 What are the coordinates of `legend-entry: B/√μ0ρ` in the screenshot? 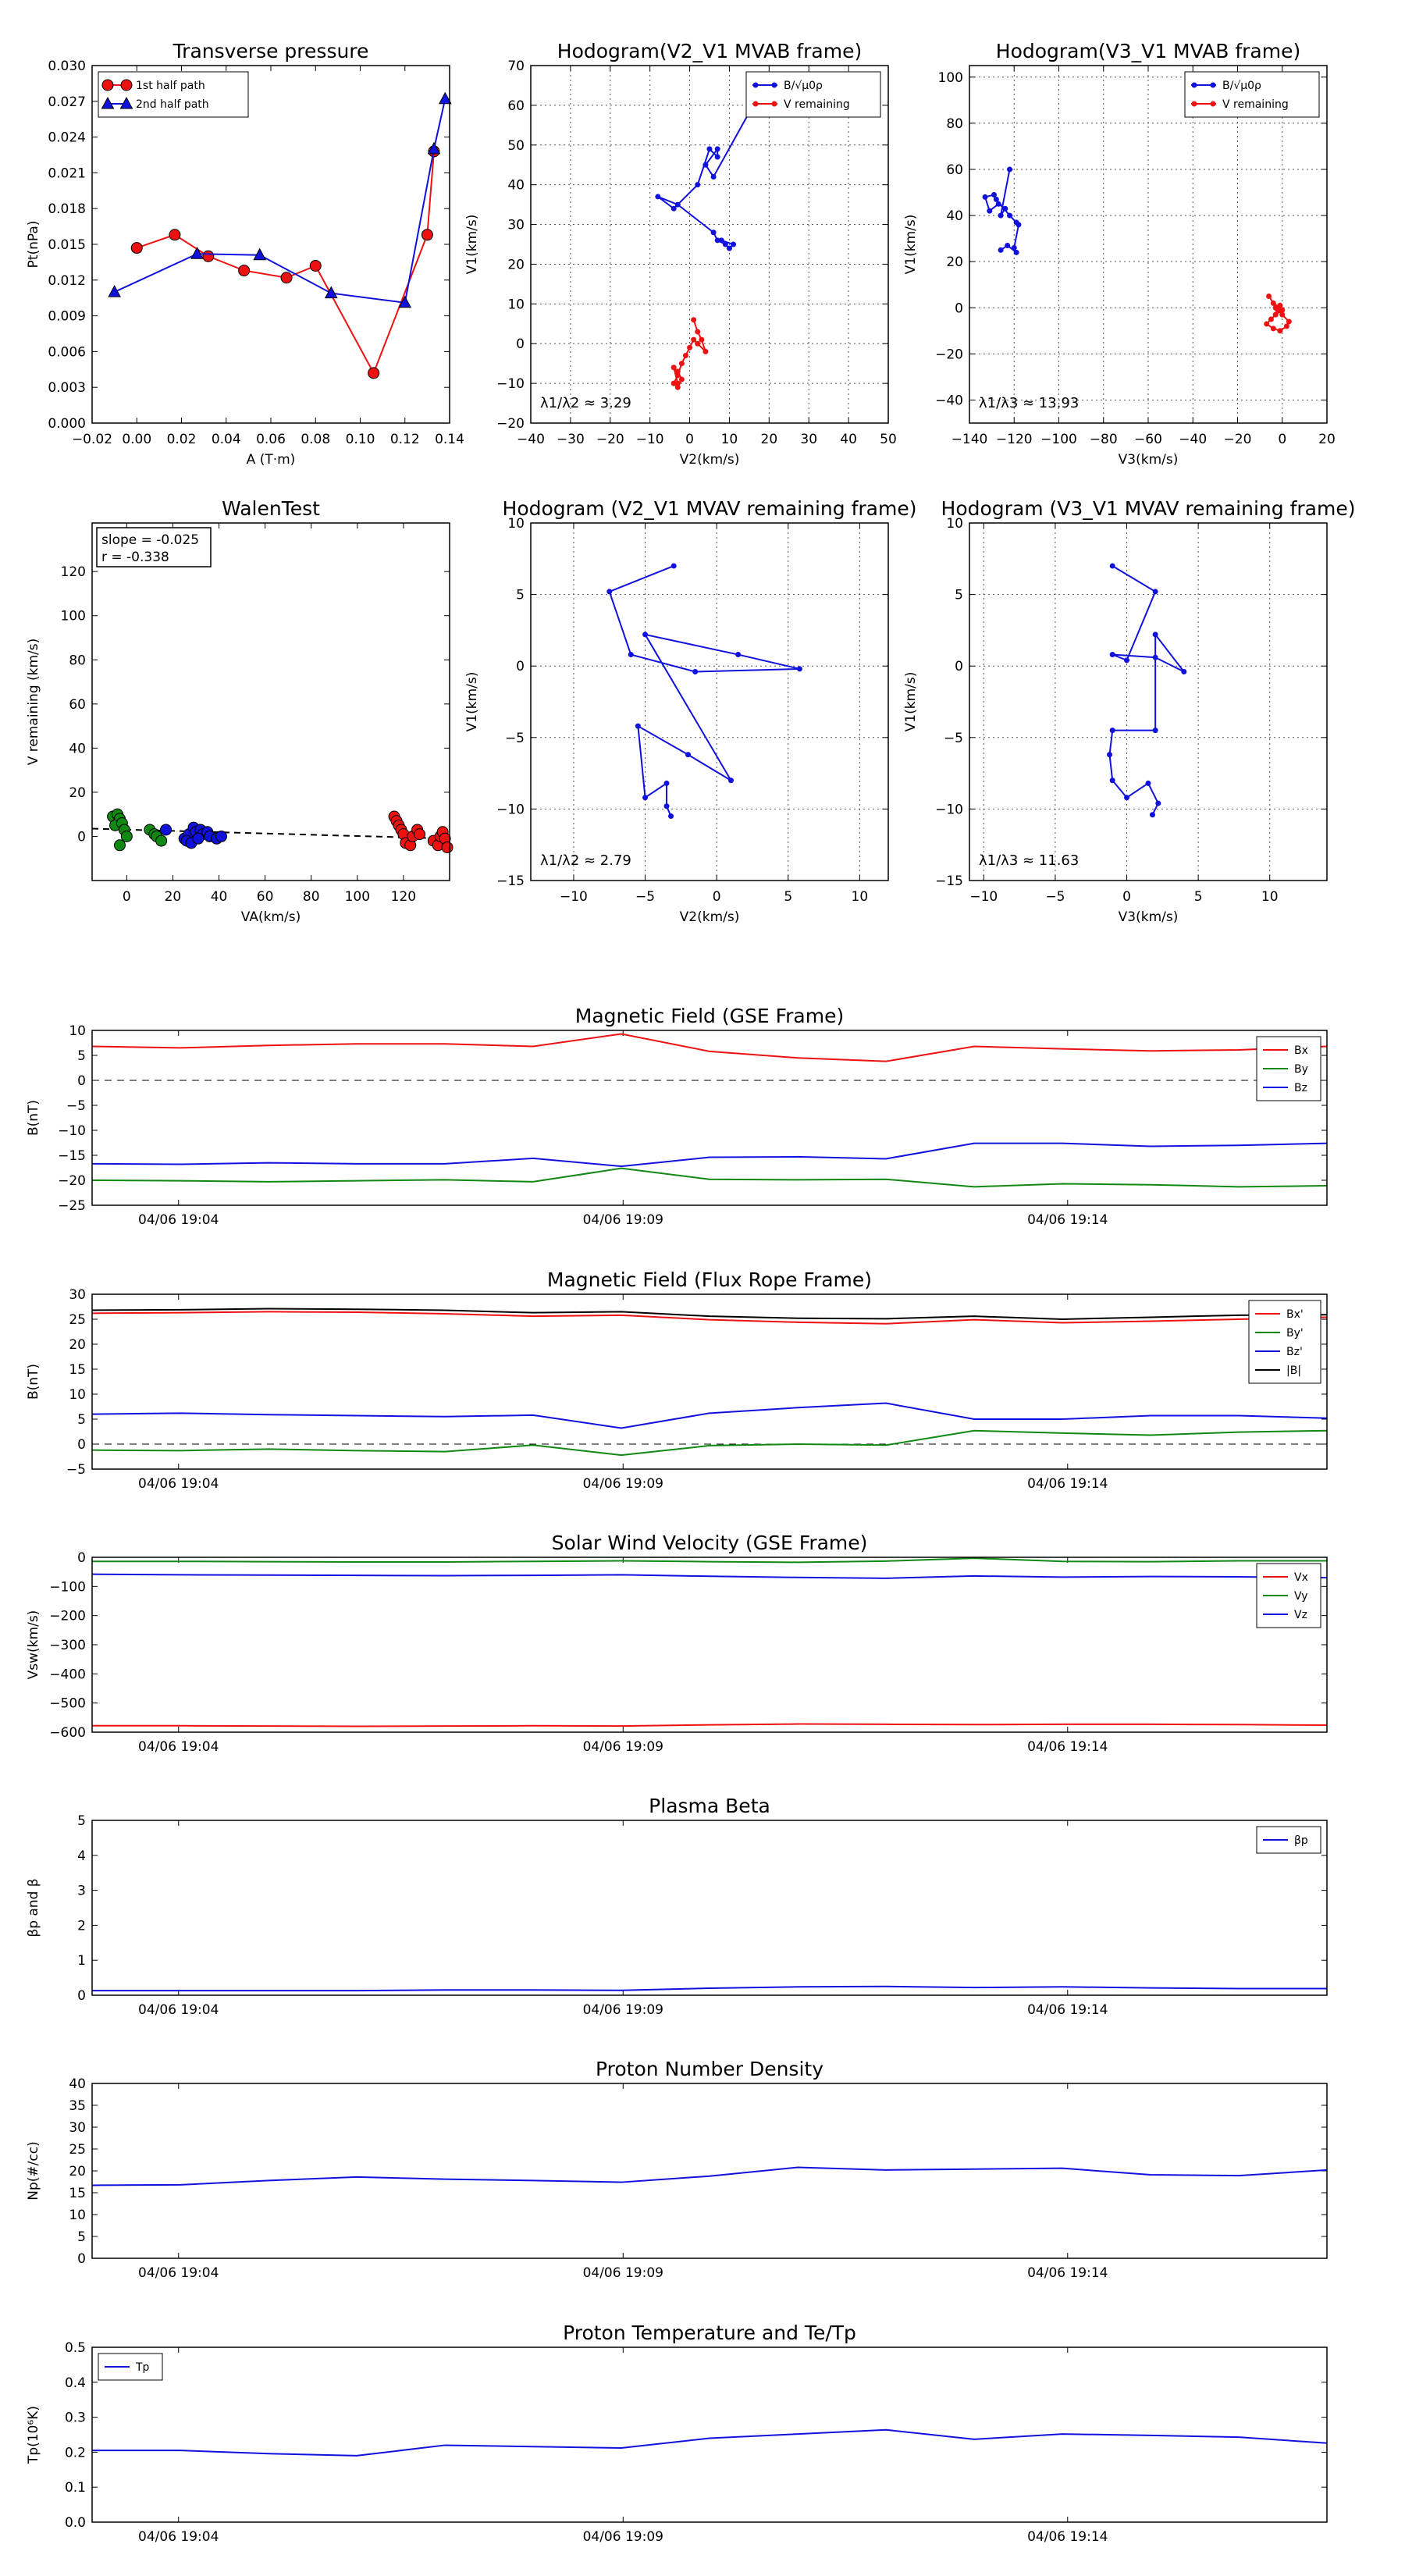 It's located at (1226, 86).